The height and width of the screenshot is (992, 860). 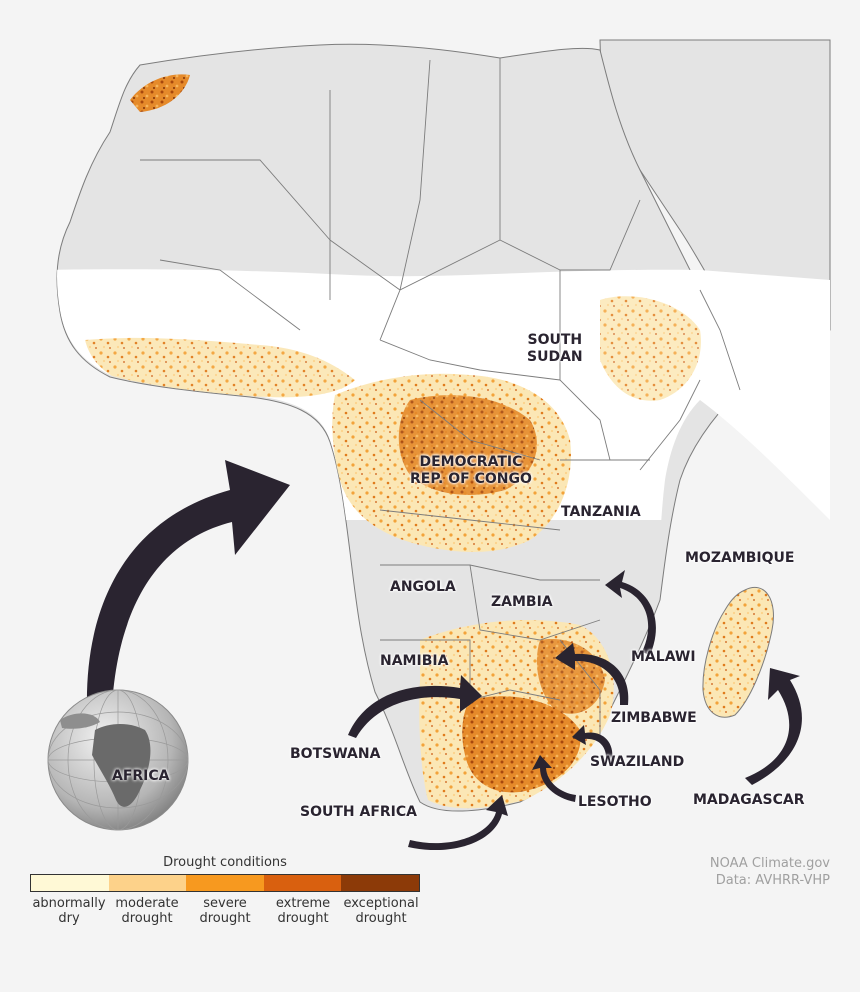 What do you see at coordinates (772, 880) in the screenshot?
I see `credit-line2: Data: AVHRR-VHP` at bounding box center [772, 880].